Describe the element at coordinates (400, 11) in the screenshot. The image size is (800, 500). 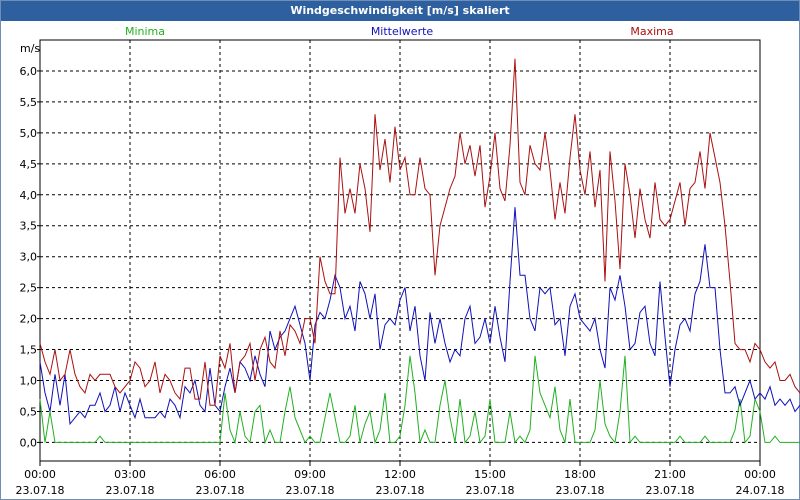
I see `chart-title: Windgeschwindigkeit [m/s] skaliert` at that location.